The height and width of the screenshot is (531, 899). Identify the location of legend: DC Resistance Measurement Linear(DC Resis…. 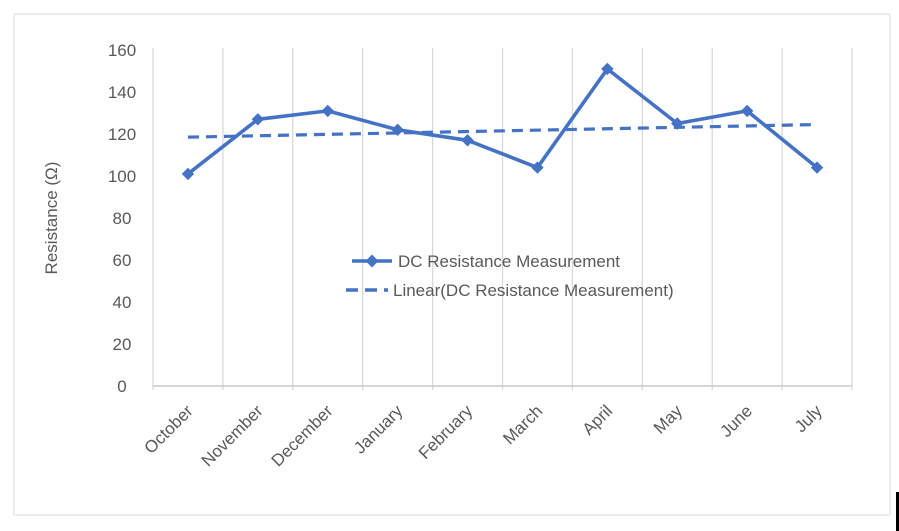
(510, 276).